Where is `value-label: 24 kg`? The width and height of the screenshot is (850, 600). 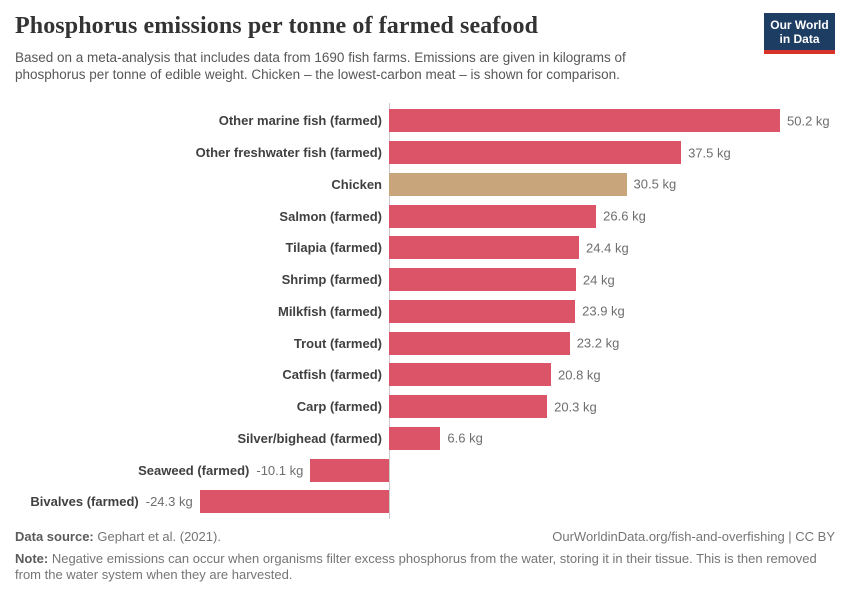
value-label: 24 kg is located at coordinates (598, 280).